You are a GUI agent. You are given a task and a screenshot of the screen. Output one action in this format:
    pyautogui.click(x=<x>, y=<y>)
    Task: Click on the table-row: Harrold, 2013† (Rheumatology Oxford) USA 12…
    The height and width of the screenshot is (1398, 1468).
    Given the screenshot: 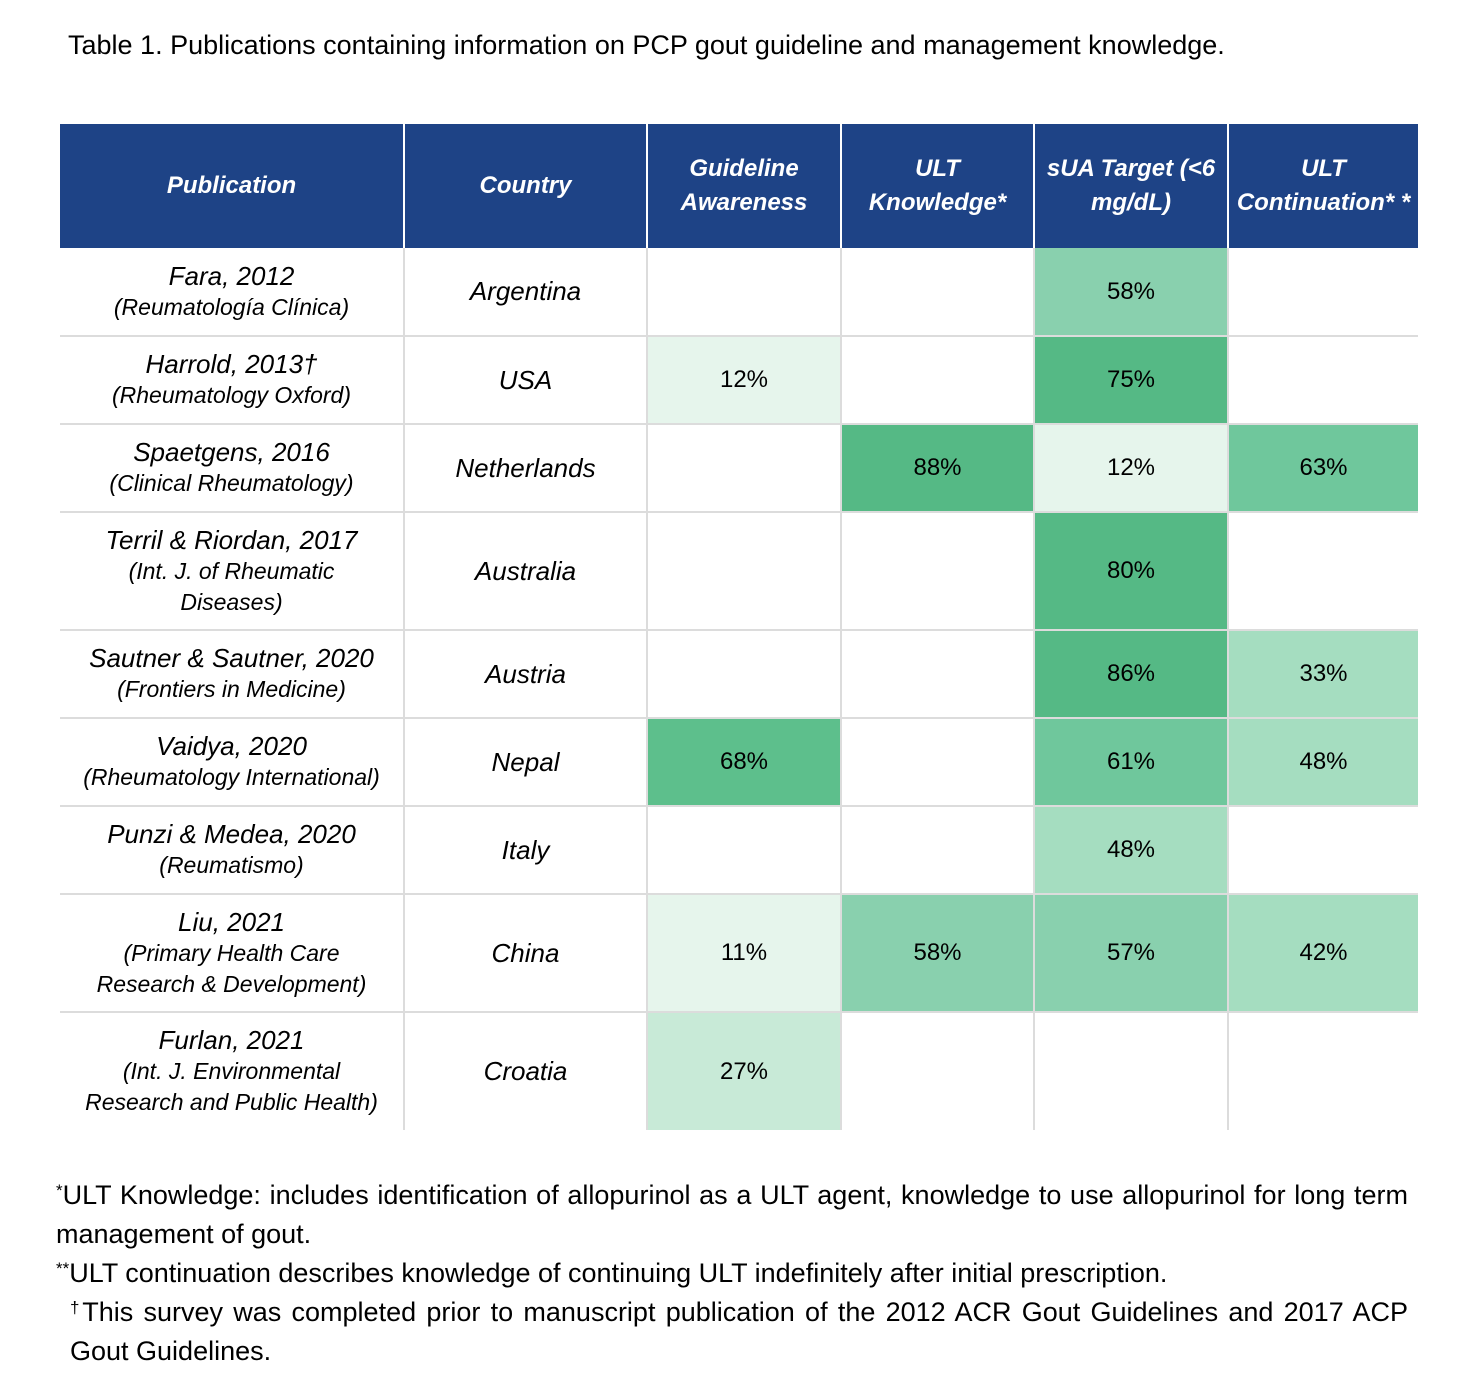 What is the action you would take?
    pyautogui.click(x=739, y=380)
    